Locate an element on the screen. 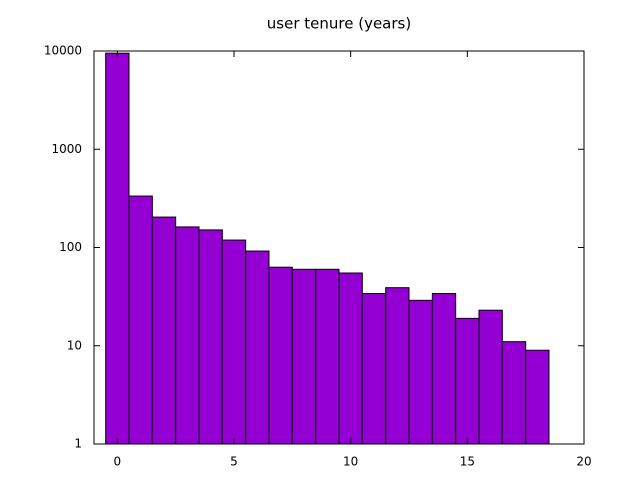  y-tick-label: 100 is located at coordinates (70, 247).